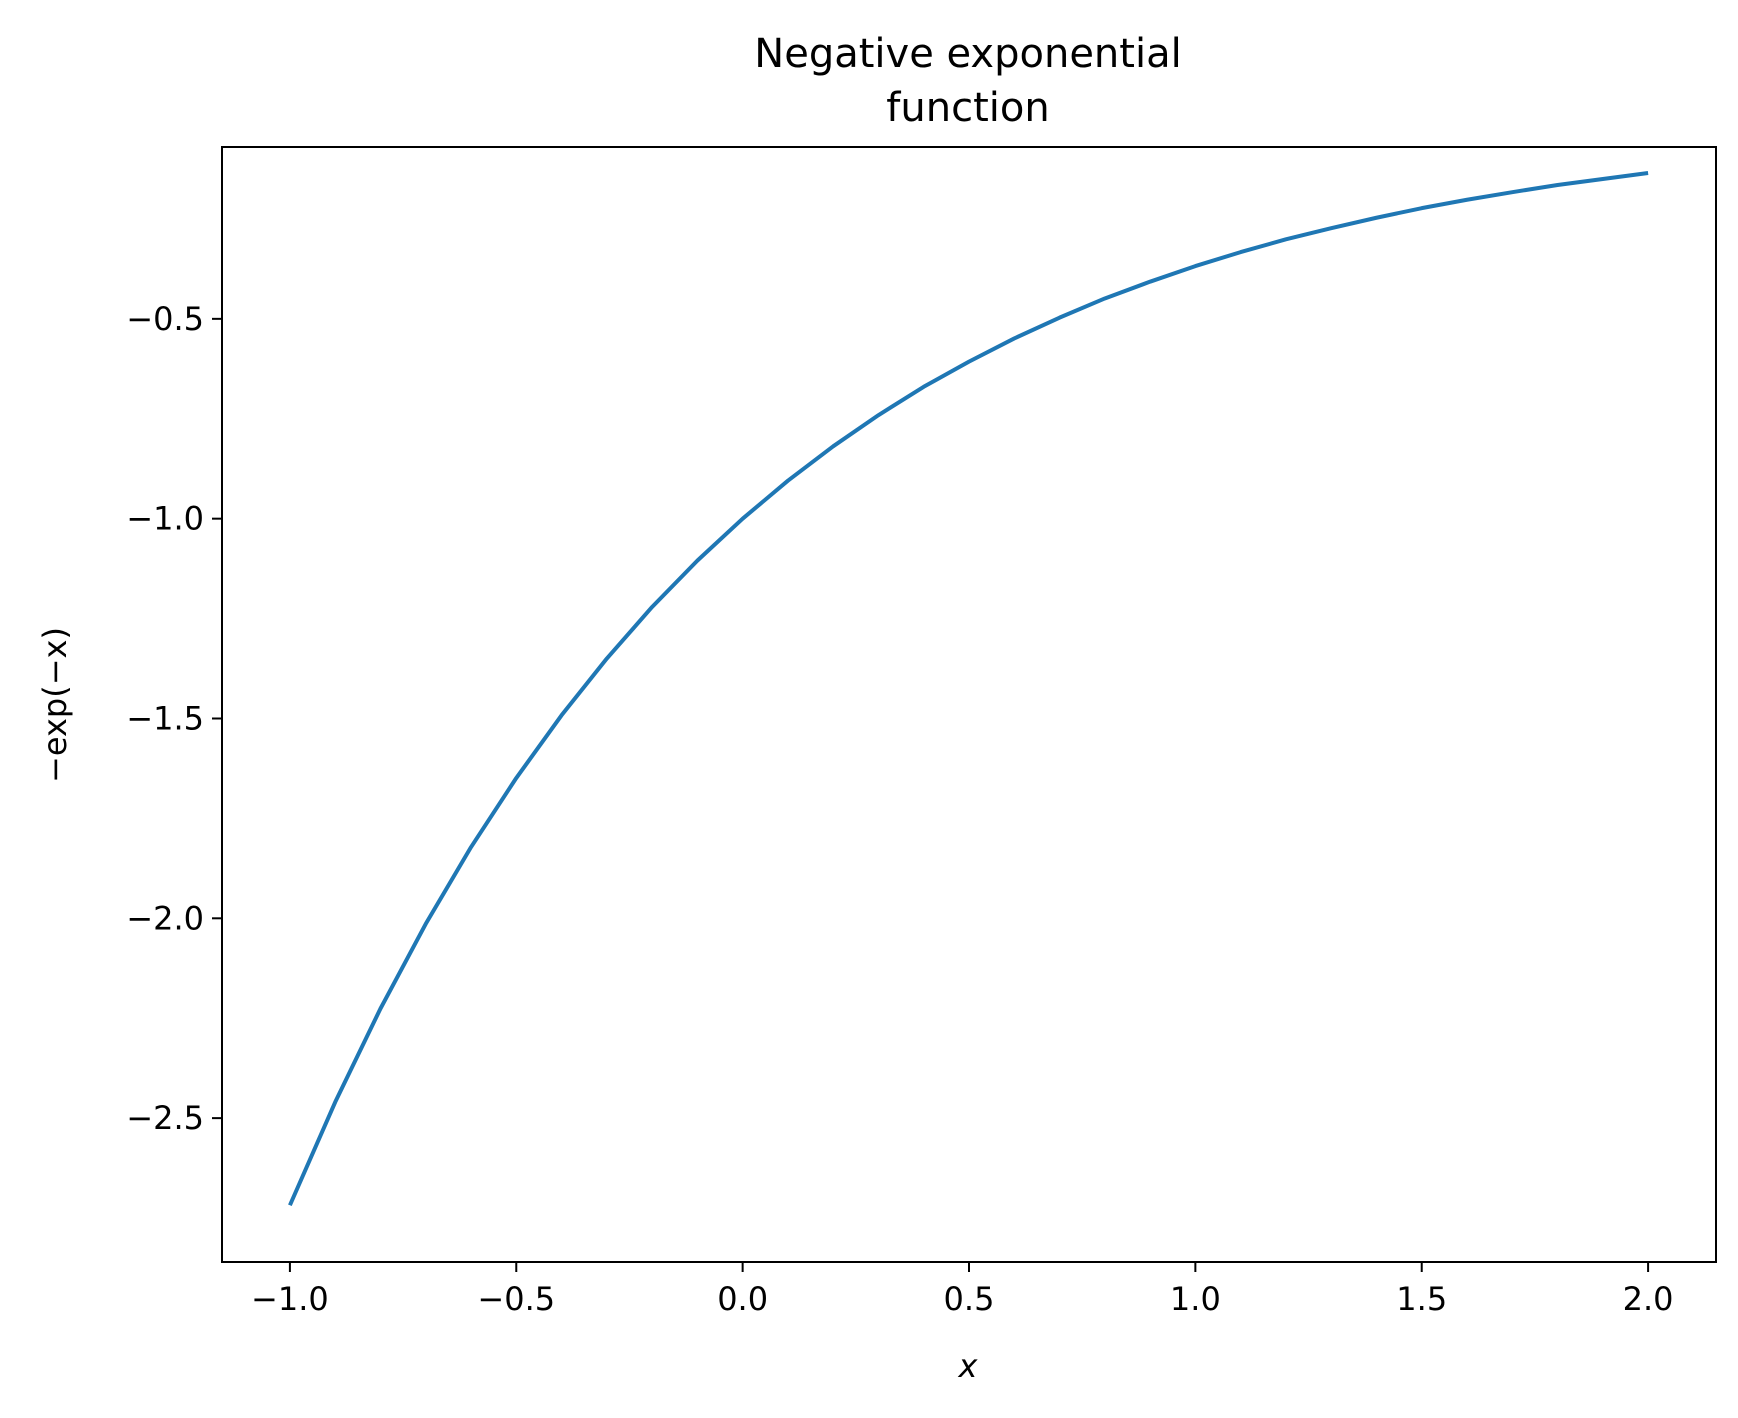 This screenshot has height=1418, width=1738. What do you see at coordinates (516, 1299) in the screenshot?
I see `x-tick-label: −0.5` at bounding box center [516, 1299].